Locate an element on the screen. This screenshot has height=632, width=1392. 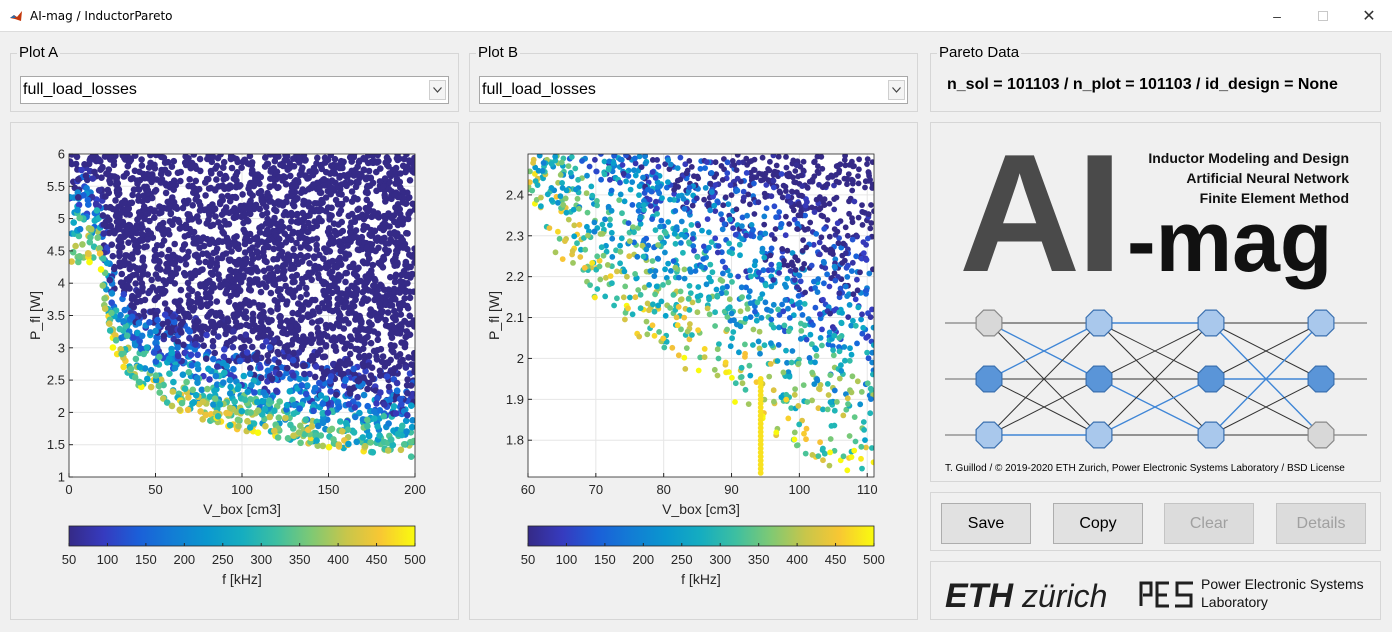
details-button: Details is located at coordinates (1321, 523).